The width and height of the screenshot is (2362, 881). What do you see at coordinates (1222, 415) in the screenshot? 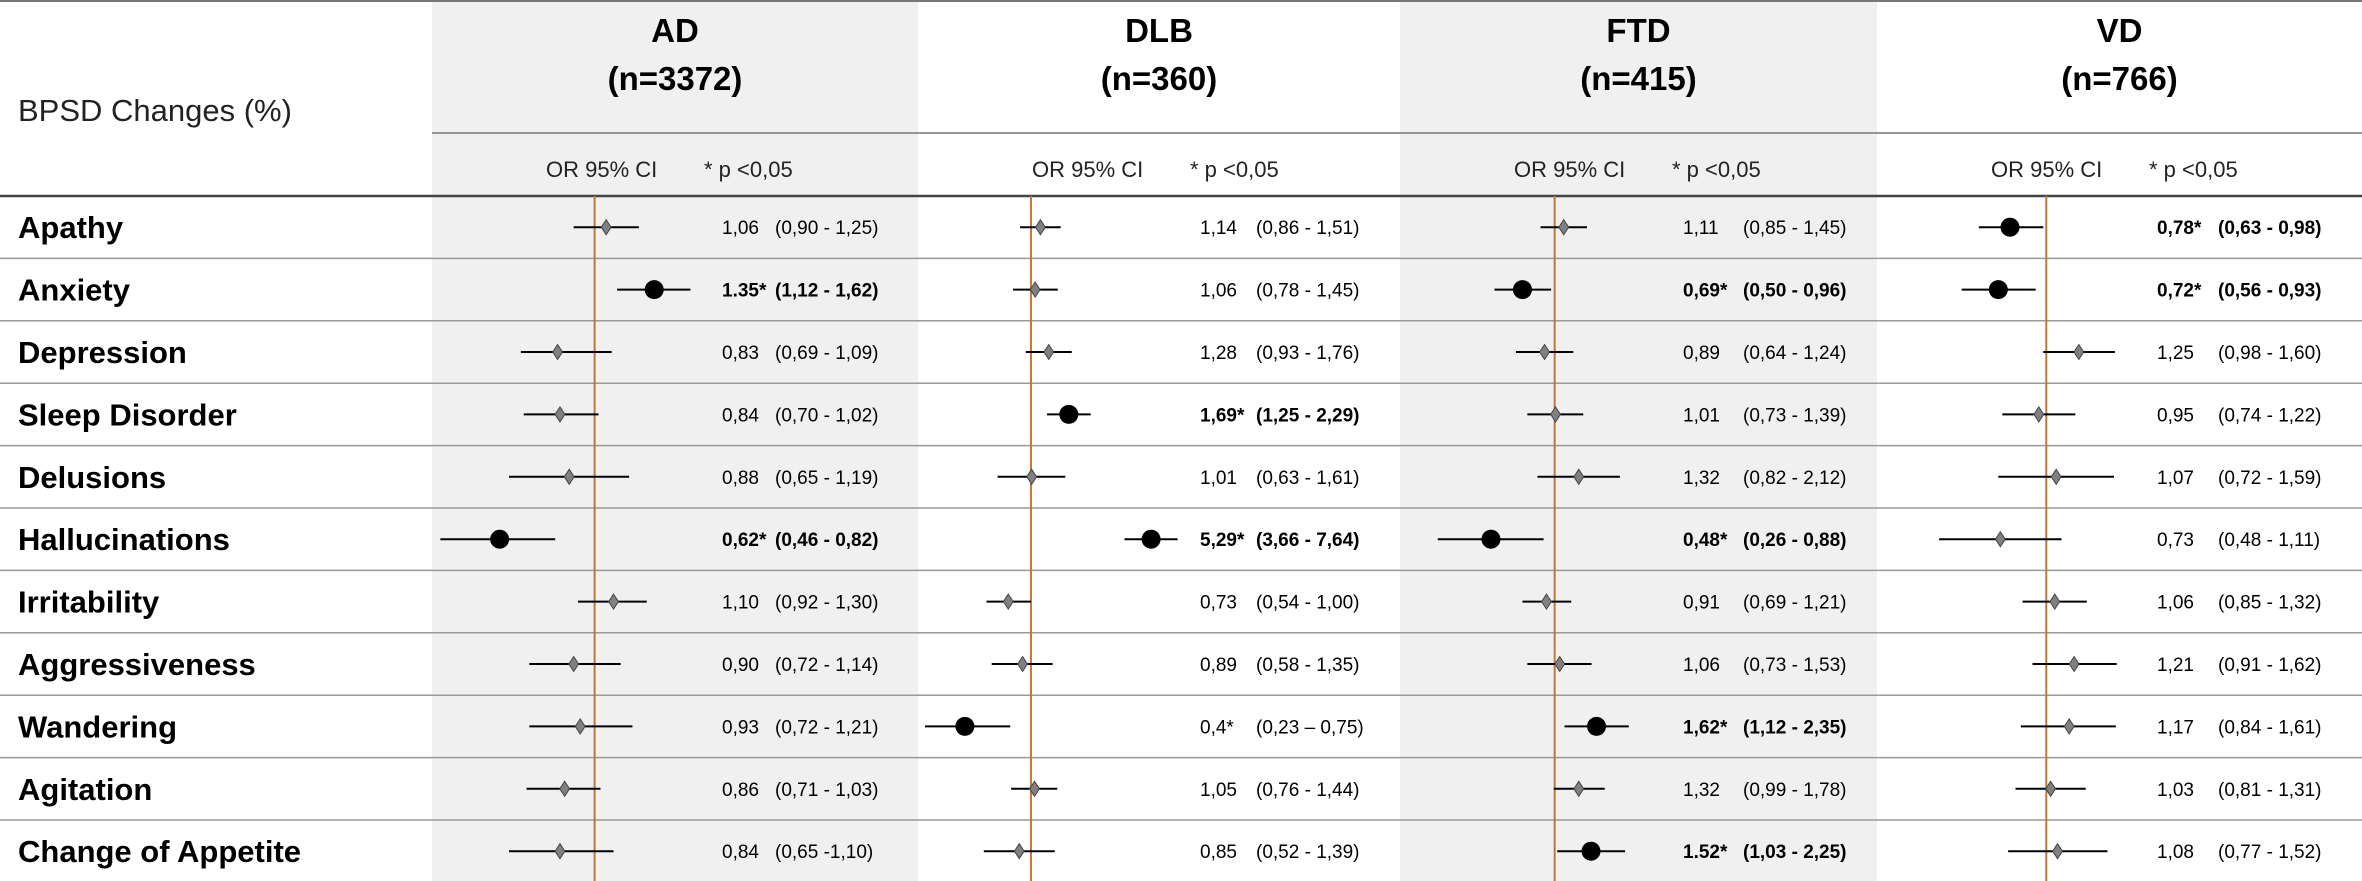
I see `or-value: 1,69*` at bounding box center [1222, 415].